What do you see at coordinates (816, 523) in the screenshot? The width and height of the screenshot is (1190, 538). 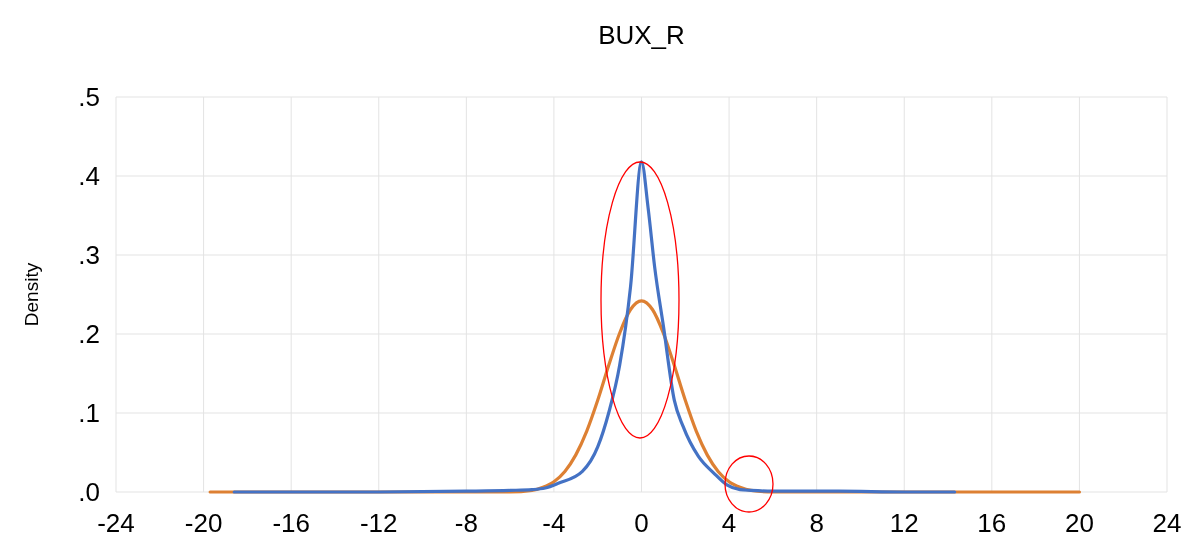 I see `x-tick-label: 8` at bounding box center [816, 523].